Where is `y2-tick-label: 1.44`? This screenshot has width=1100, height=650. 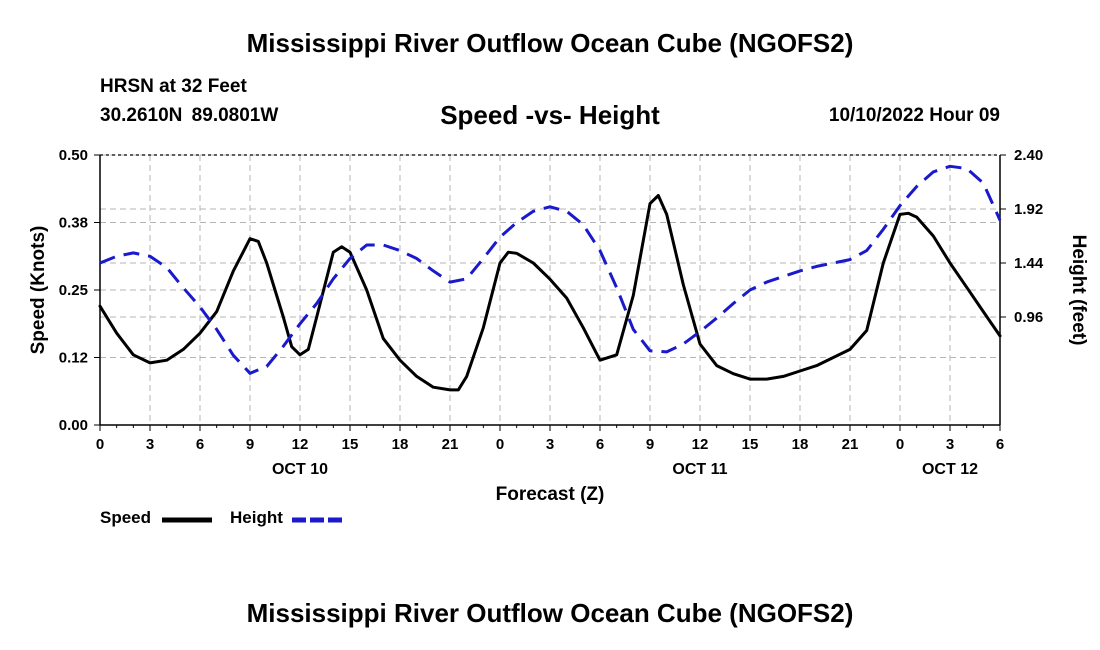
y2-tick-label: 1.44 is located at coordinates (1029, 263).